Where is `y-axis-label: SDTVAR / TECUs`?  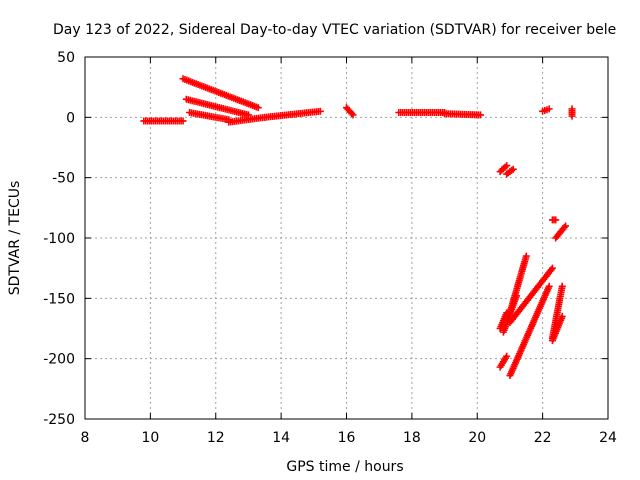 y-axis-label: SDTVAR / TECUs is located at coordinates (15, 238).